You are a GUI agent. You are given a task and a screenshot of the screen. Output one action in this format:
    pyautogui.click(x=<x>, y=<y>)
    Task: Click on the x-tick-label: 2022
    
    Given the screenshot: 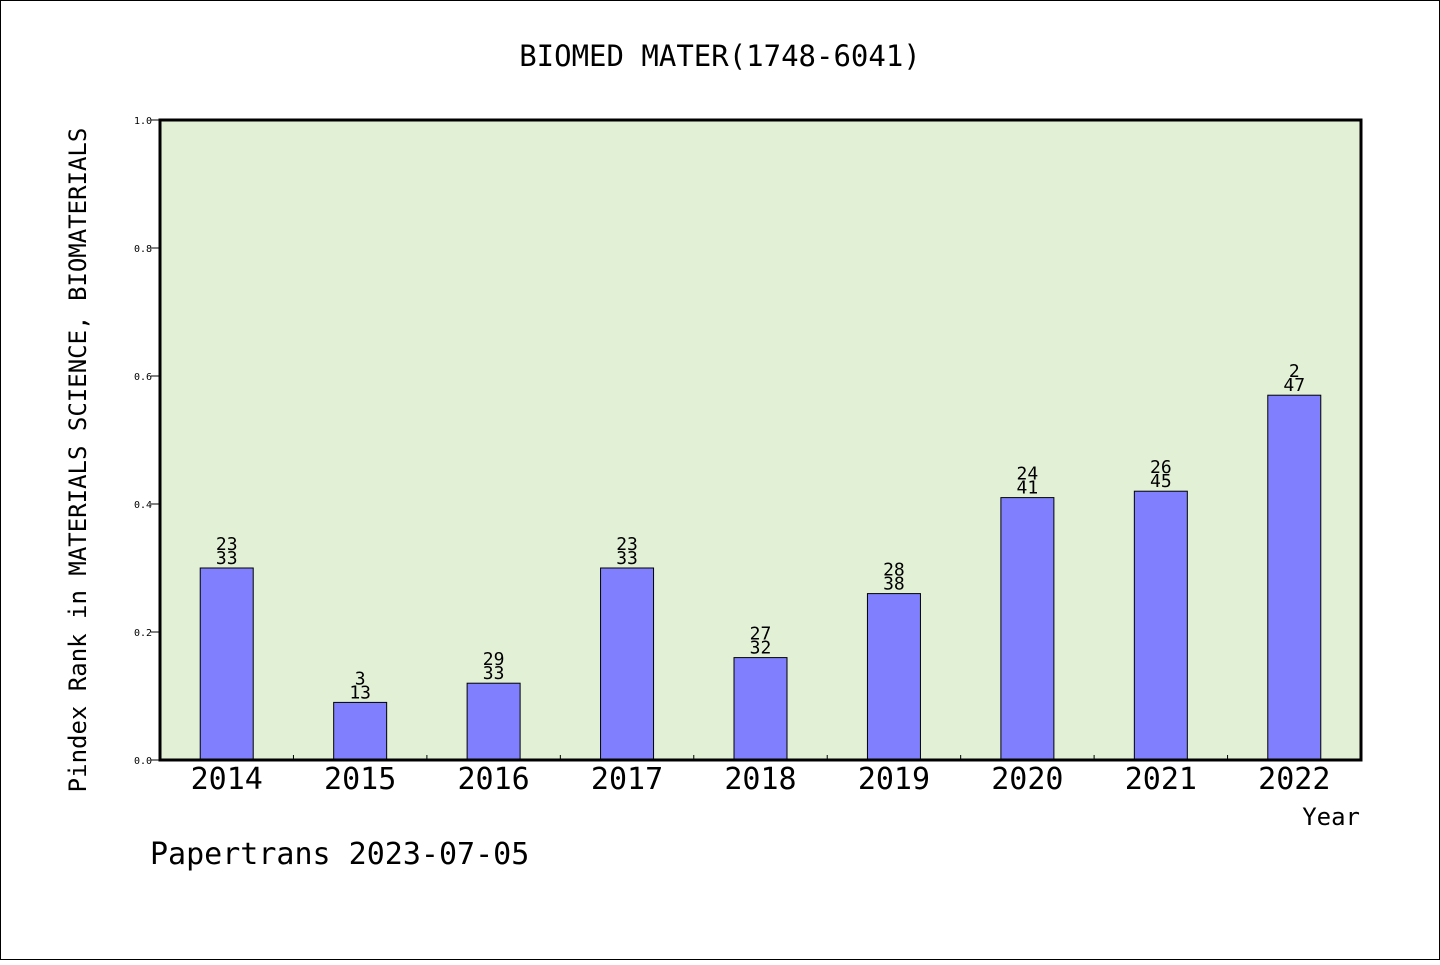 What is the action you would take?
    pyautogui.click(x=1294, y=779)
    